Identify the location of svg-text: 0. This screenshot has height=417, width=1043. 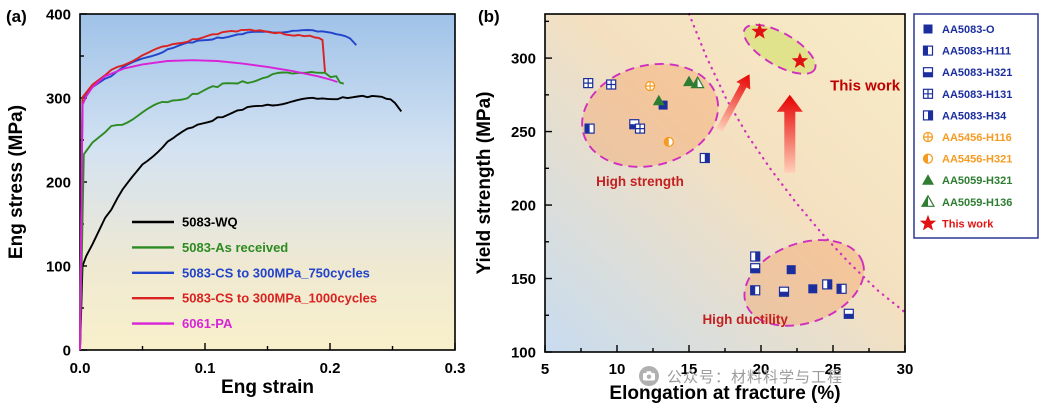
(67, 351).